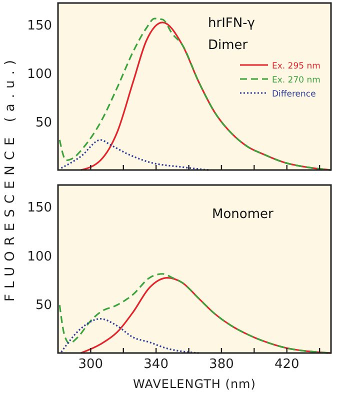 The image size is (339, 396). What do you see at coordinates (228, 45) in the screenshot?
I see `annotation: Dimer` at bounding box center [228, 45].